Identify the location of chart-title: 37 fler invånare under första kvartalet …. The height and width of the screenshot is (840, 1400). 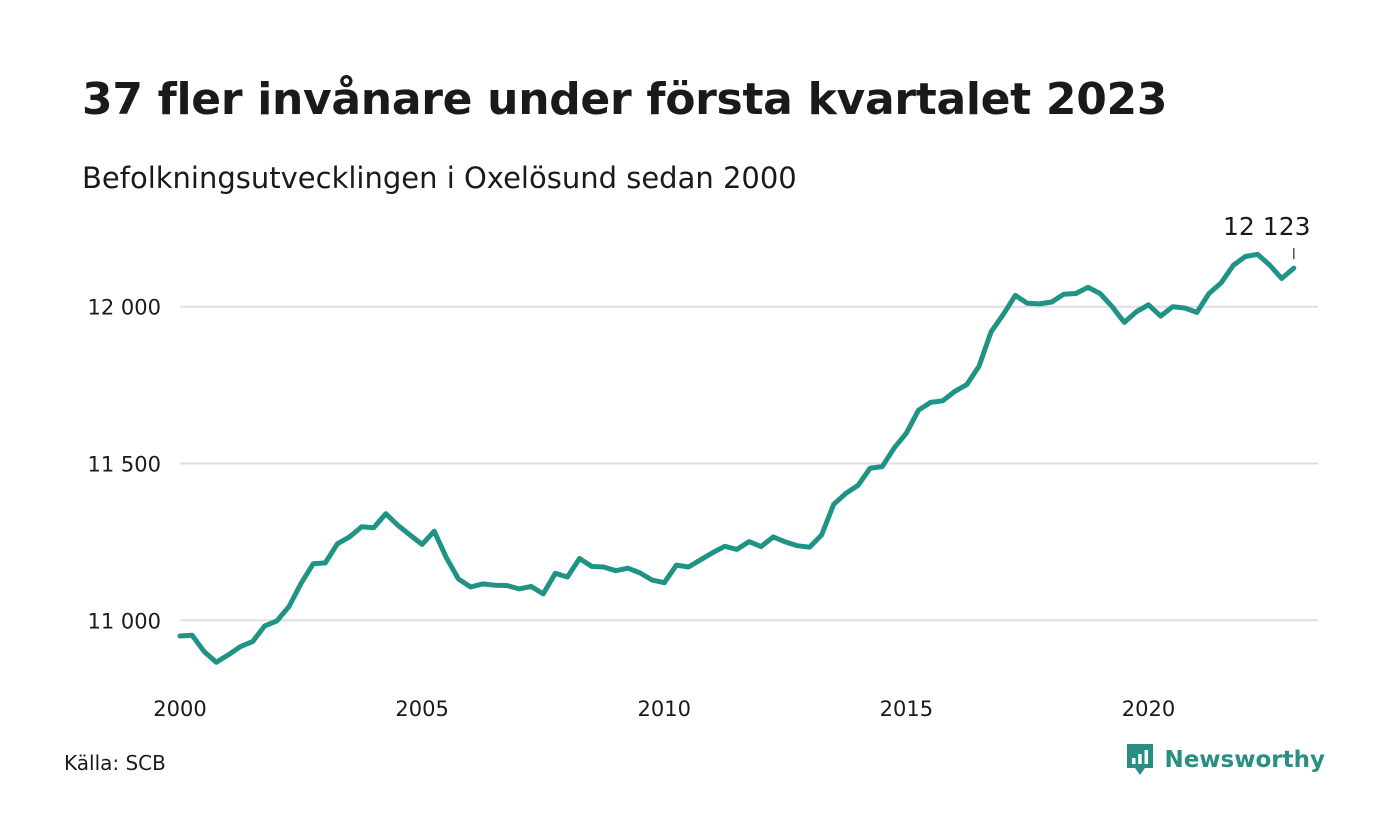
(625, 99).